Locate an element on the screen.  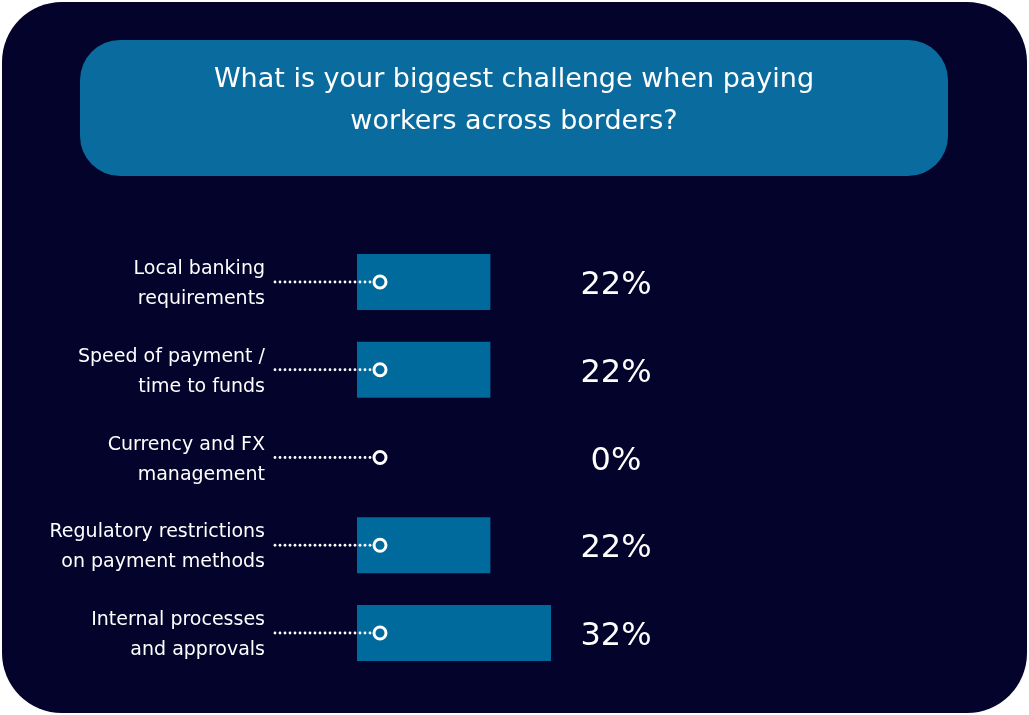
data-label: 32% is located at coordinates (616, 634).